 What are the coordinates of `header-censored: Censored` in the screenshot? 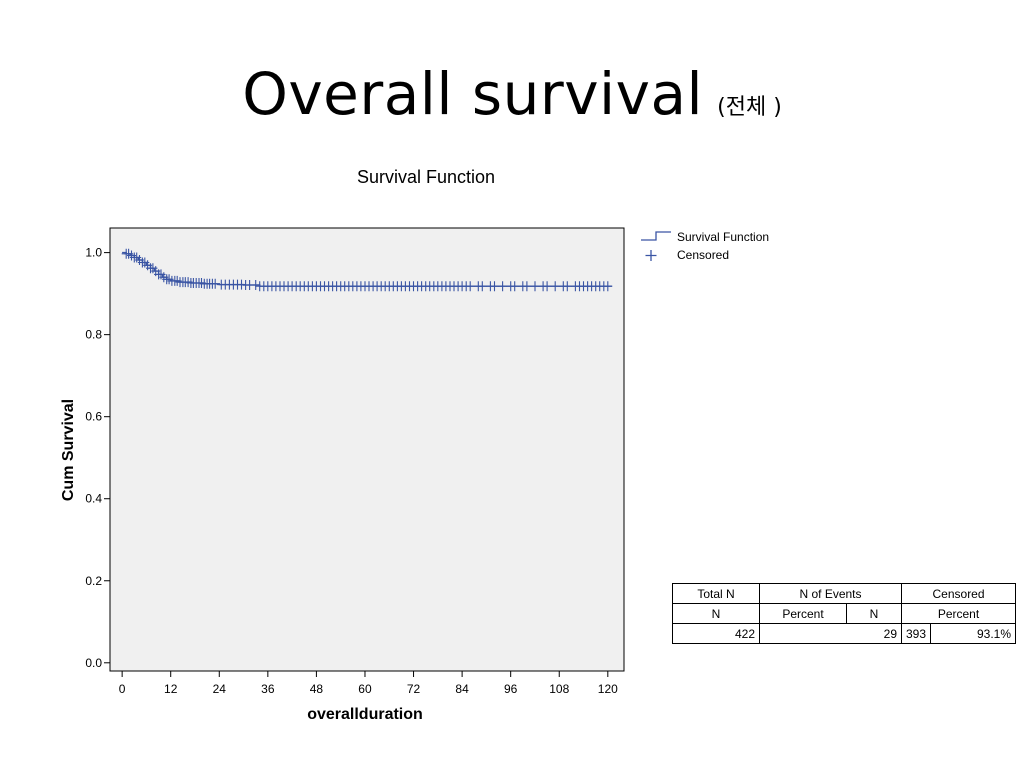 It's located at (958, 593).